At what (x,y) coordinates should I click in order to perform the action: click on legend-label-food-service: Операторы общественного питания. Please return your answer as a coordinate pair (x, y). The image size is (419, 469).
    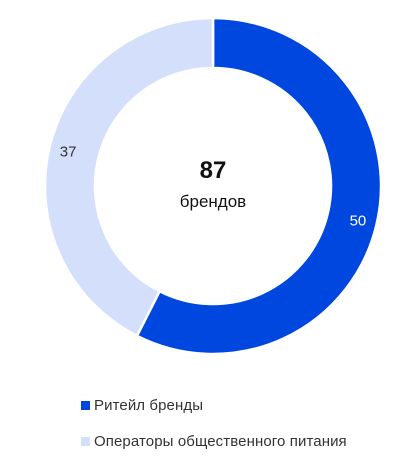
    Looking at the image, I should click on (220, 441).